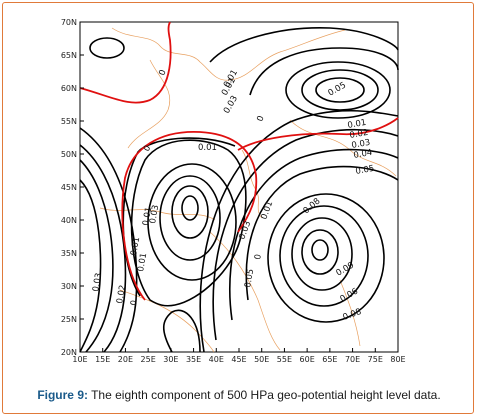 This screenshot has height=418, width=478. Describe the element at coordinates (69, 22) in the screenshot. I see `y-tick-label: 70N` at that location.